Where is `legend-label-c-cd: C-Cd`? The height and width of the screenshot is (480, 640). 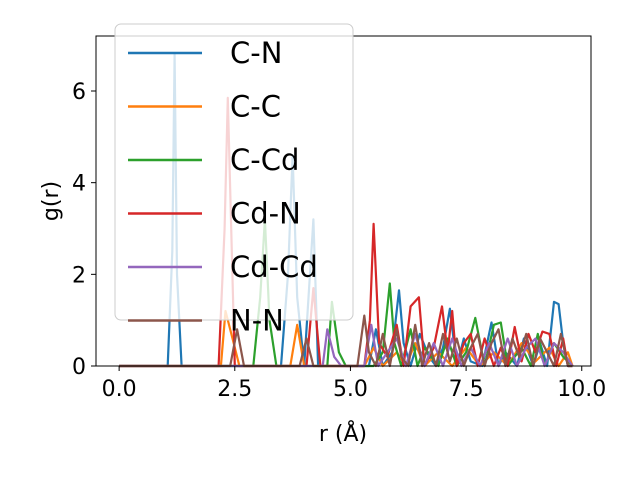 legend-label-c-cd: C-Cd is located at coordinates (264, 160).